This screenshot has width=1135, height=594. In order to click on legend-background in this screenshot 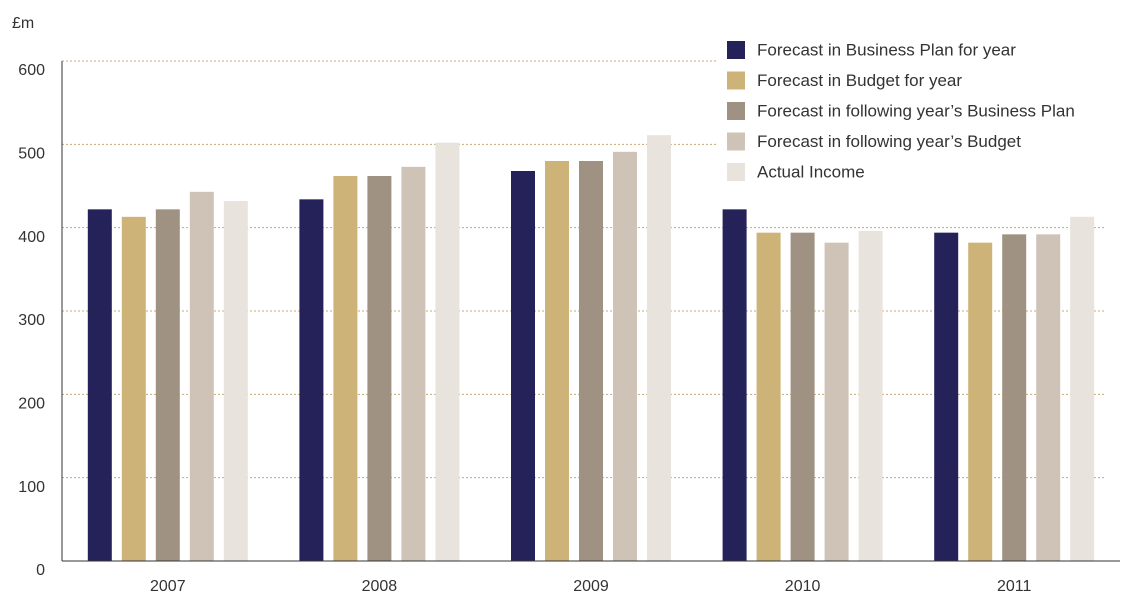, I will do `click(926, 112)`.